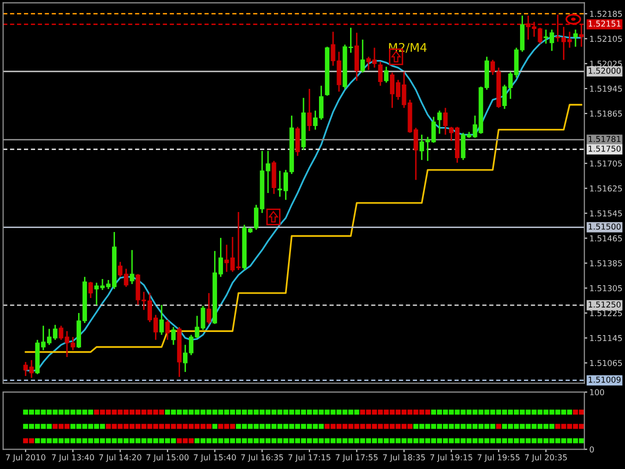 This screenshot has height=469, width=625. I want to click on ref-line-label: 1.51750, so click(604, 149).